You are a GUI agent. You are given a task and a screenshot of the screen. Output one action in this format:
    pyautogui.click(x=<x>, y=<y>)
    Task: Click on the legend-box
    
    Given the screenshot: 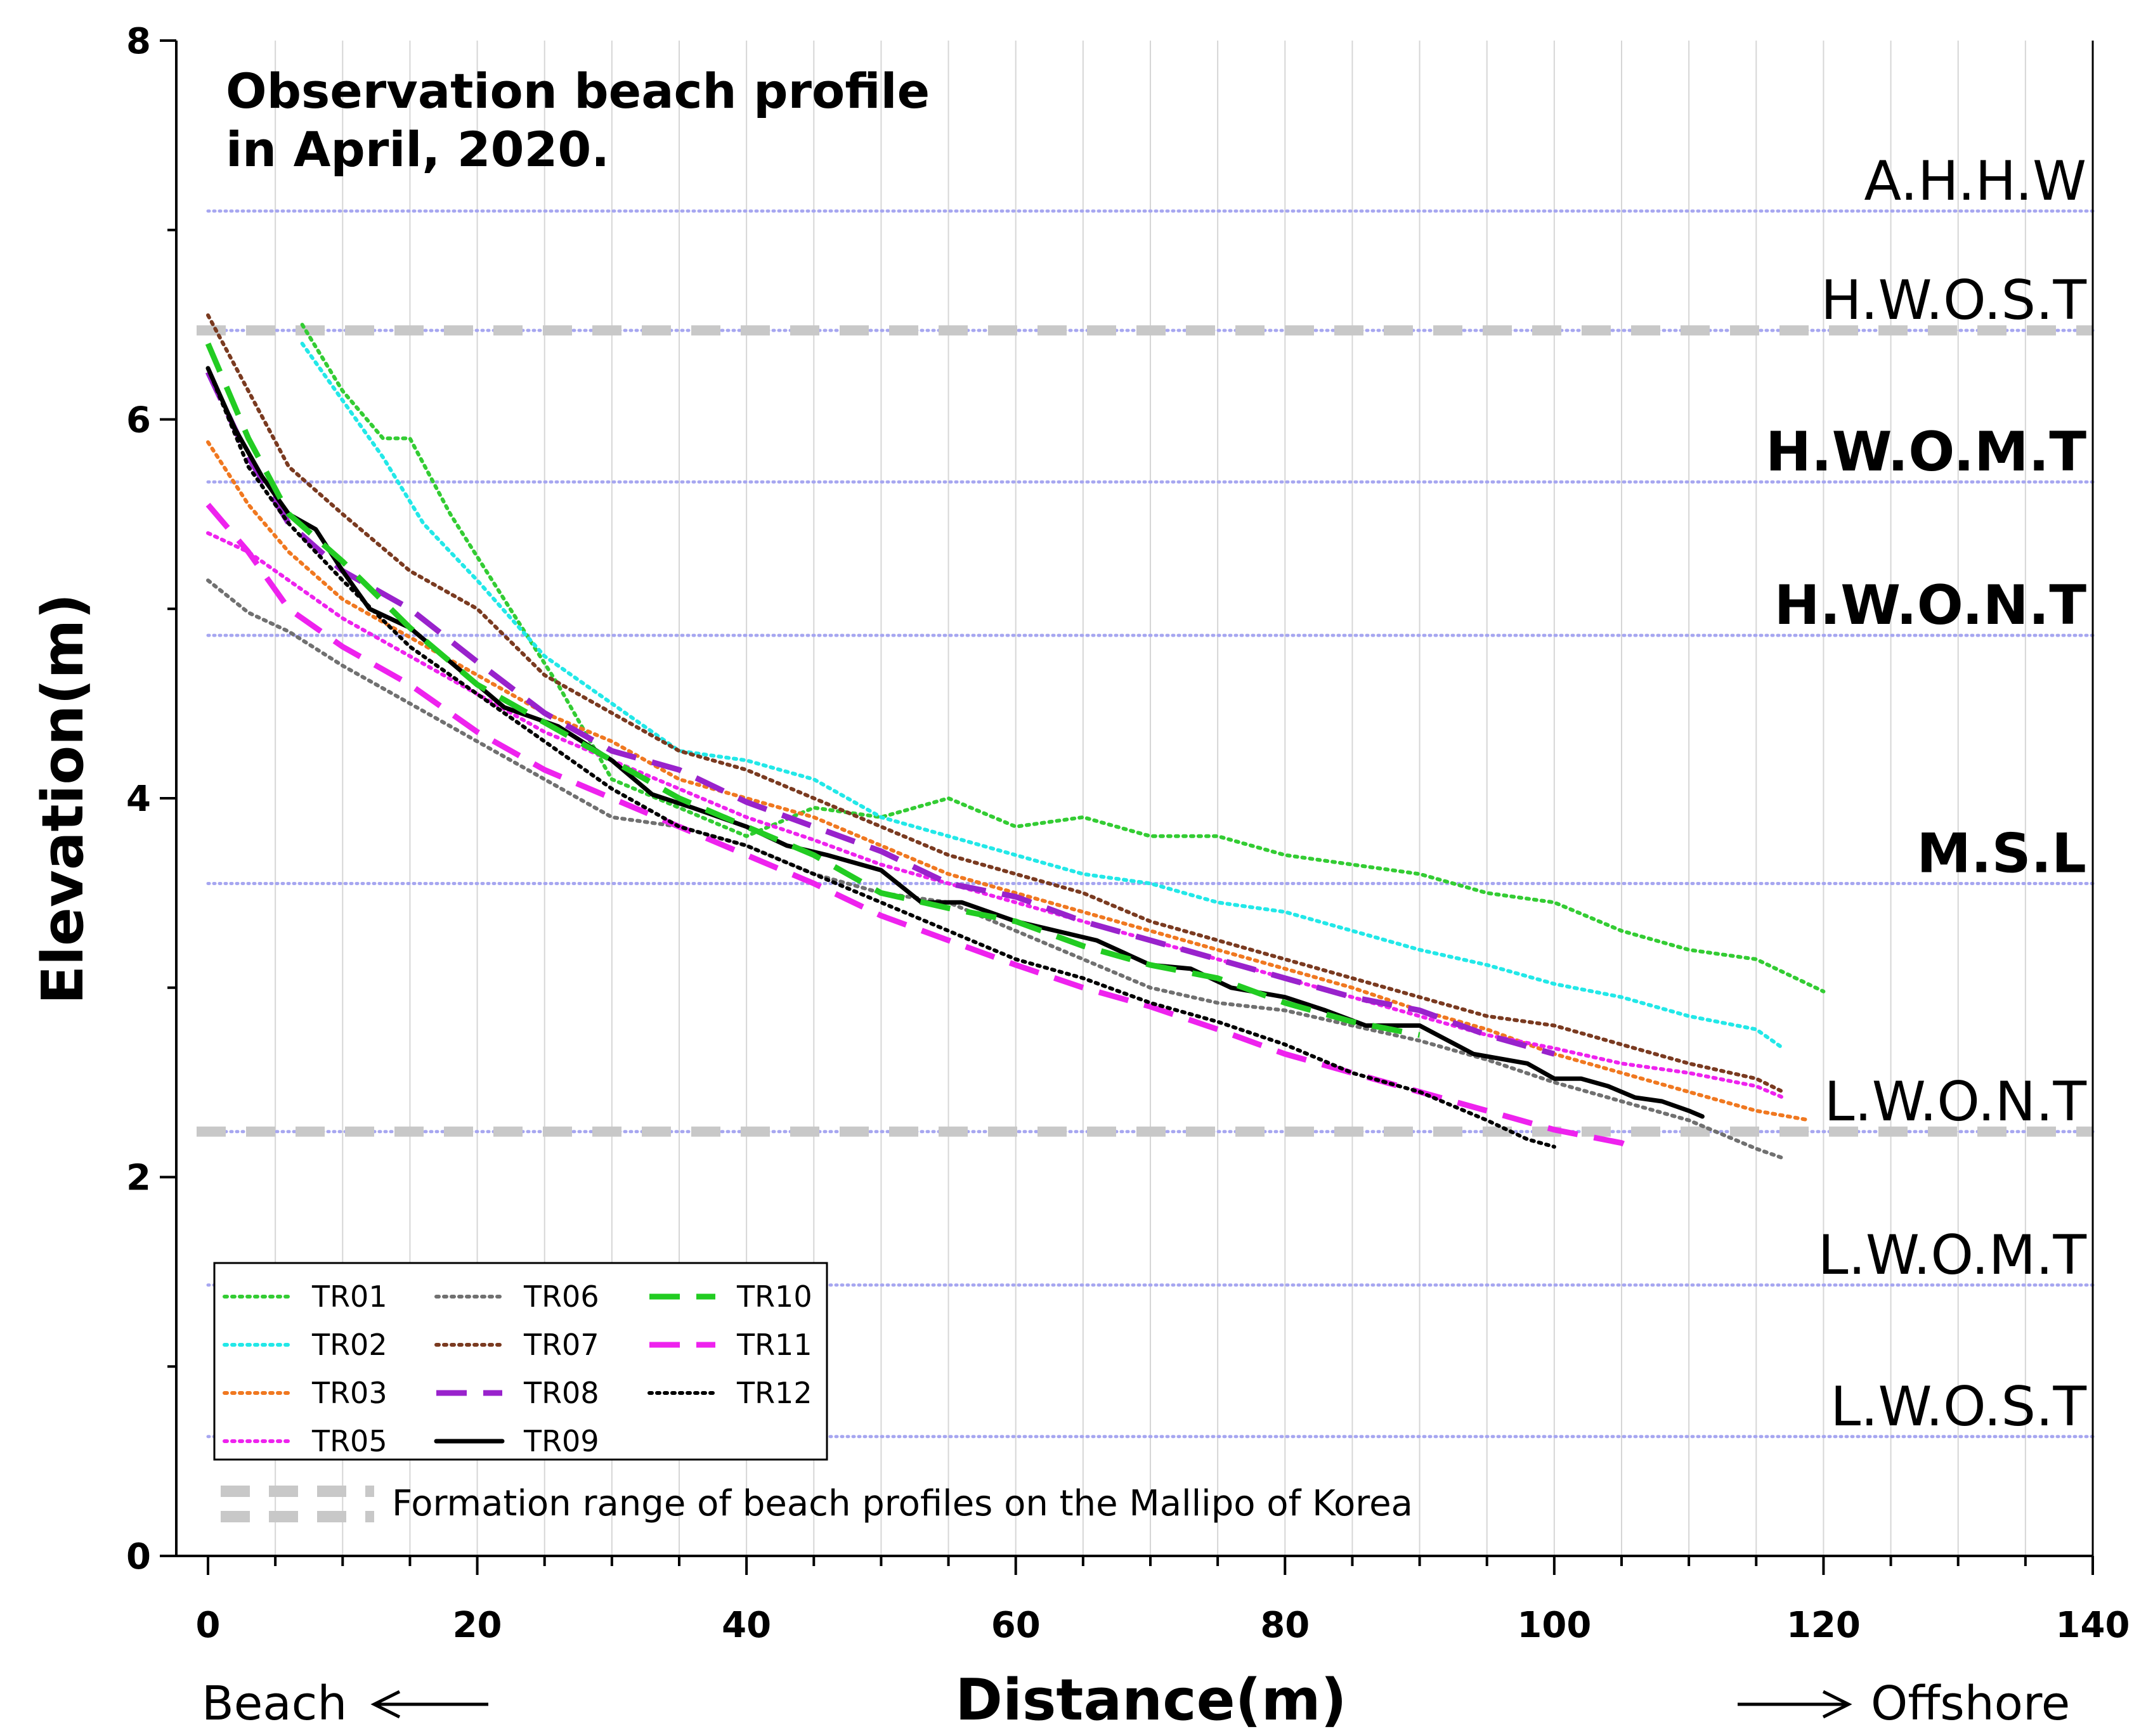 What is the action you would take?
    pyautogui.click(x=520, y=1361)
    